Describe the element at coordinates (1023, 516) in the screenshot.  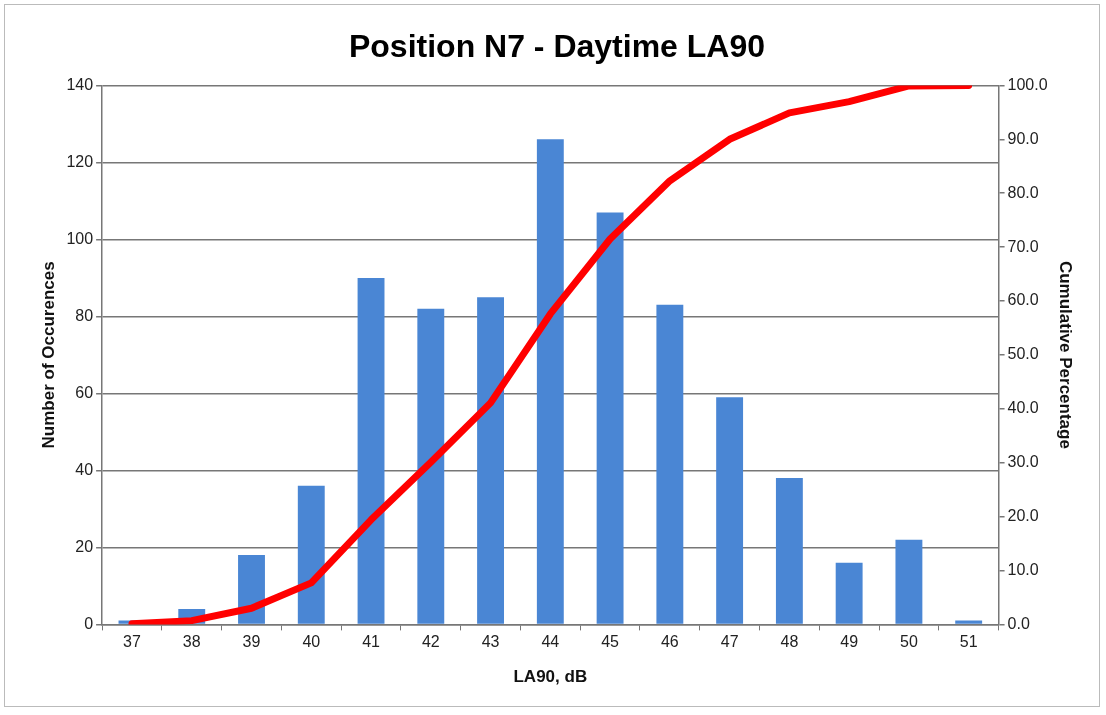
I see `y2-tick-label: 20.0` at that location.